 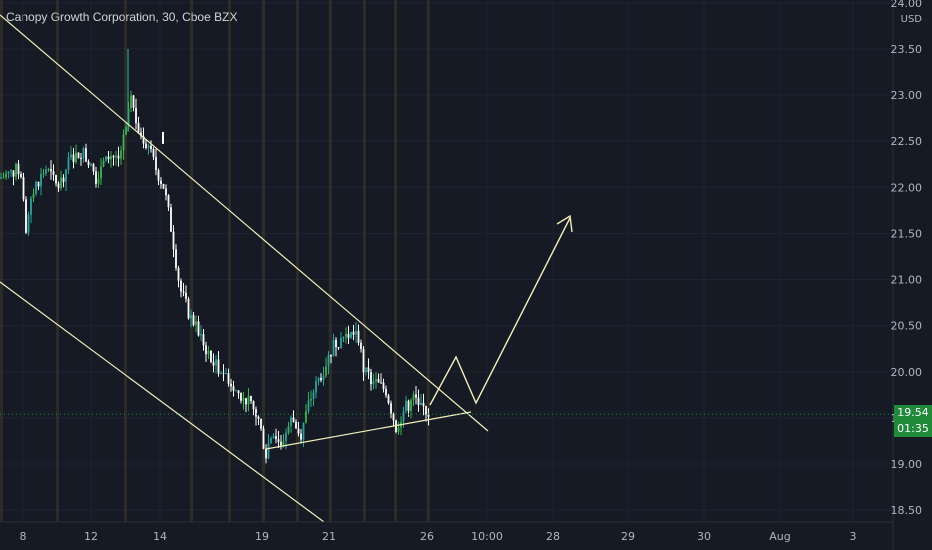 I want to click on y-tick-label: 21.50, so click(x=907, y=233).